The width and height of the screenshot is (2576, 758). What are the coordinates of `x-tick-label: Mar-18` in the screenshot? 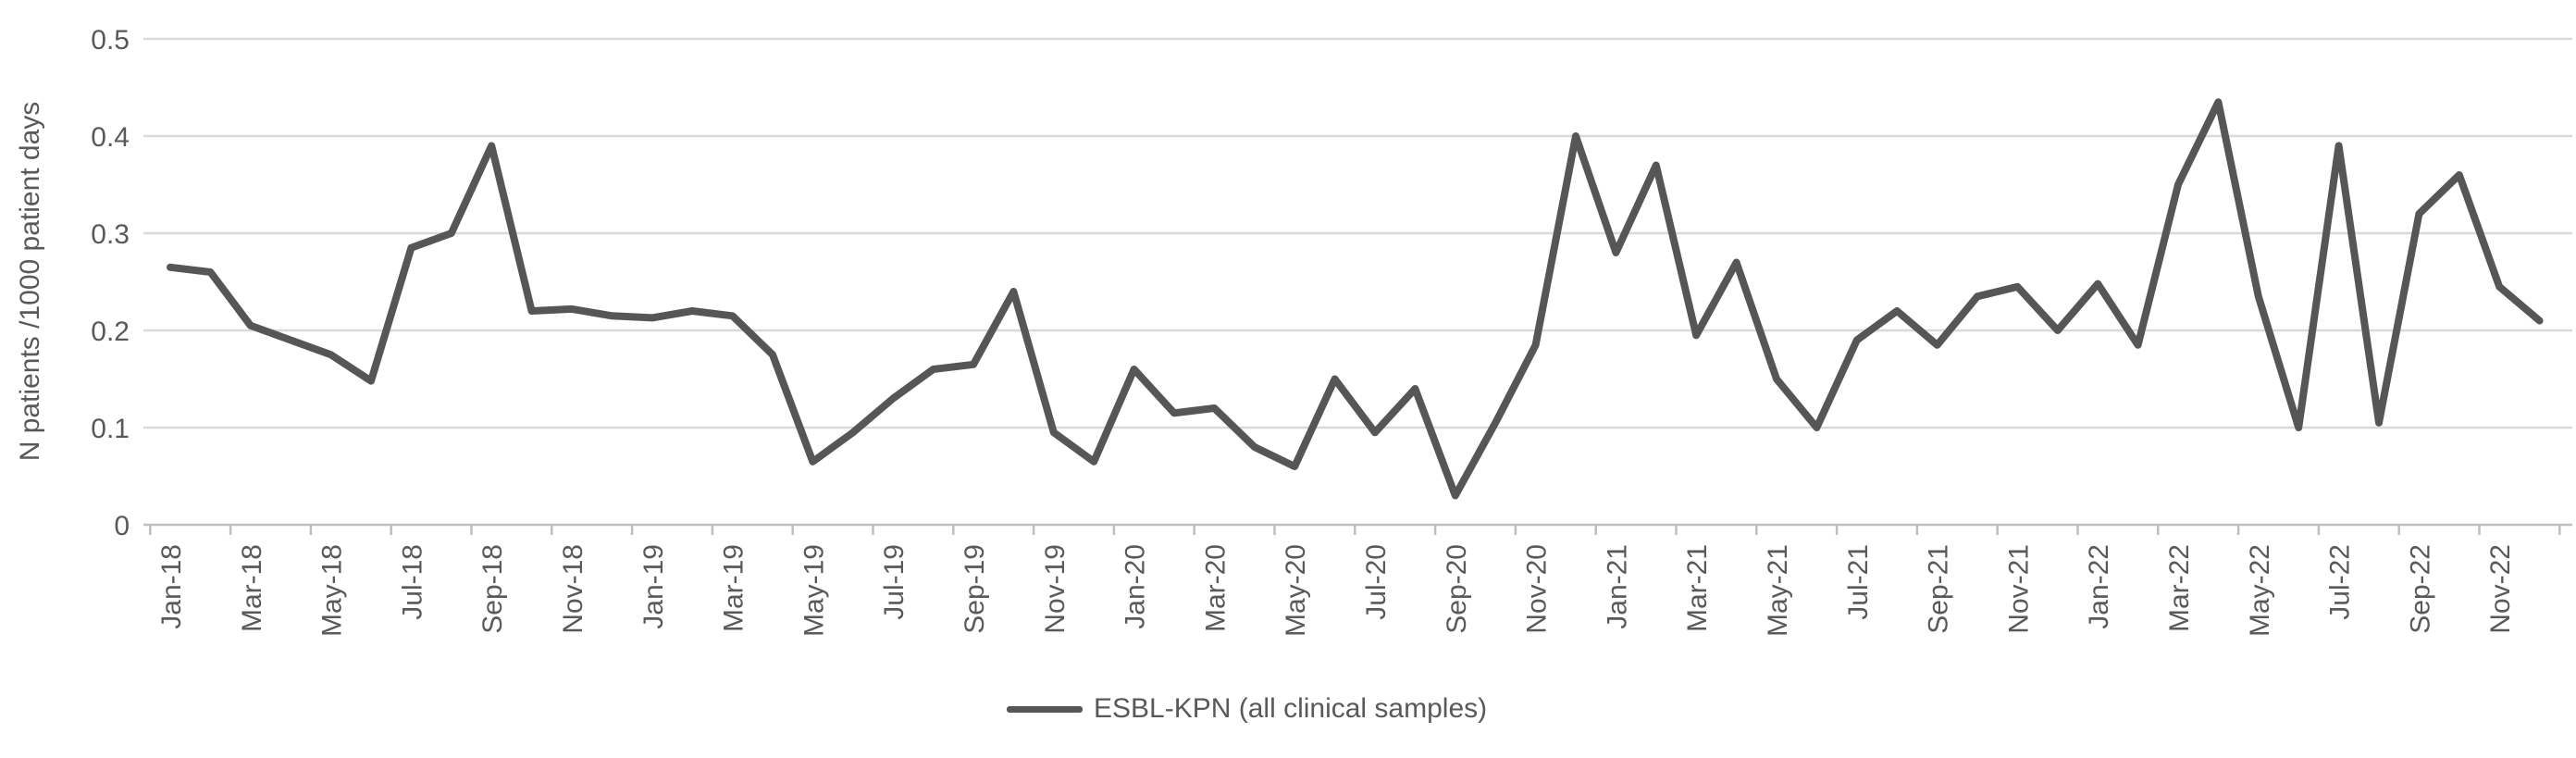 It's located at (252, 588).